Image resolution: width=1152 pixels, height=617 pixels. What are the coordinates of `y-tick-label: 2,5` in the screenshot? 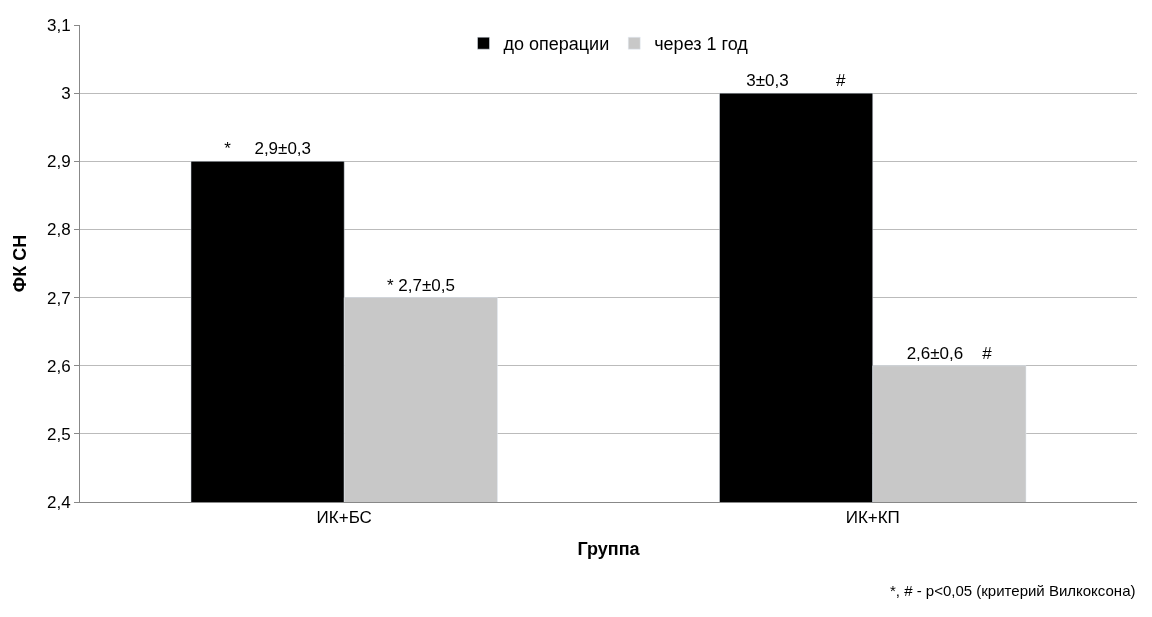 It's located at (58, 434).